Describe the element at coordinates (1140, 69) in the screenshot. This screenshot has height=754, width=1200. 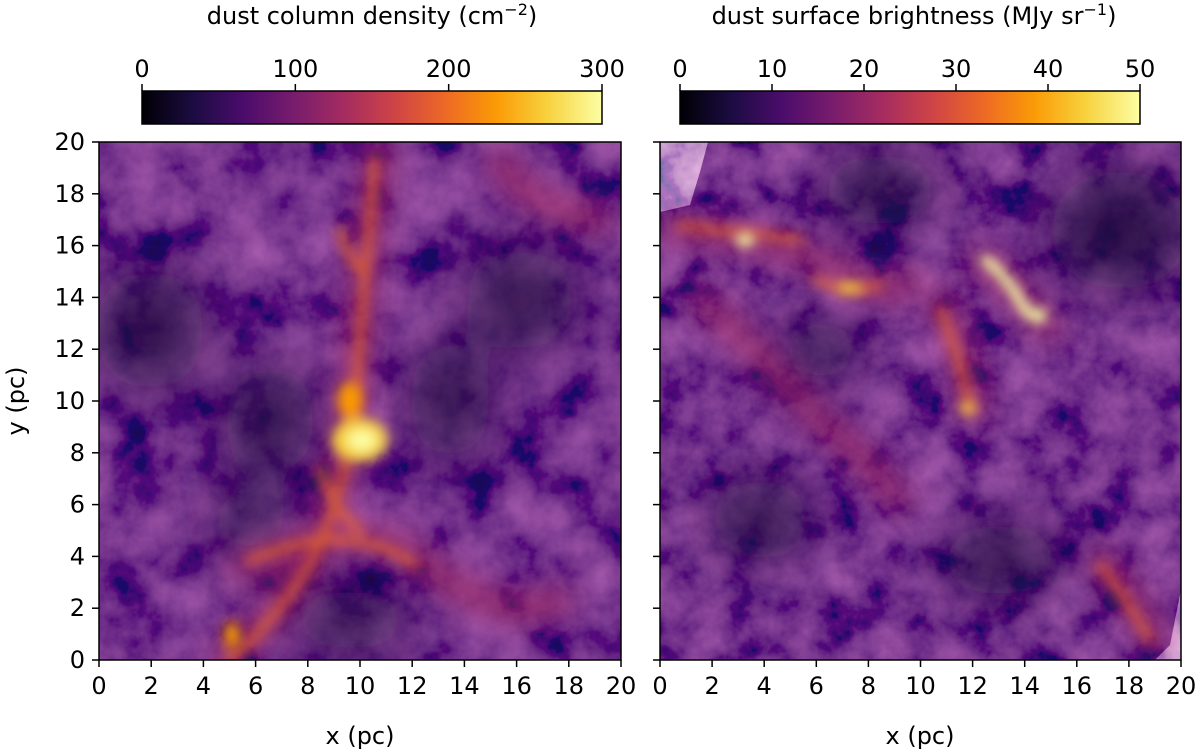
I see `right-colorbar-tick-label: 50` at that location.